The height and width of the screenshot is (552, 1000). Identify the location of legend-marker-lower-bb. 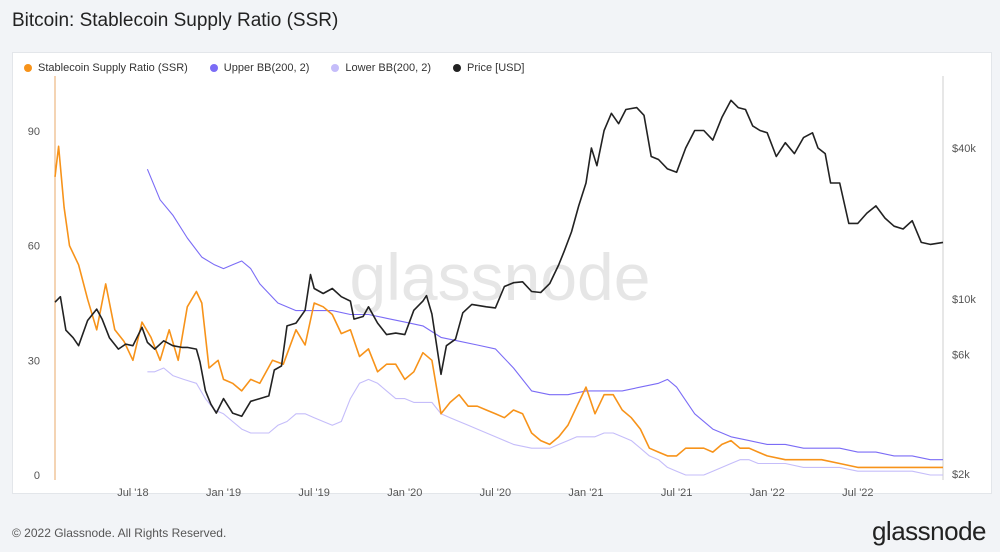
(335, 68).